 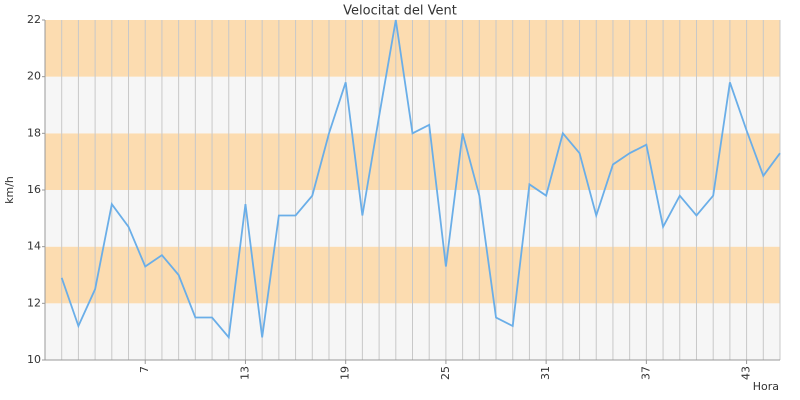 I want to click on y-tick-label: 18, so click(x=34, y=132).